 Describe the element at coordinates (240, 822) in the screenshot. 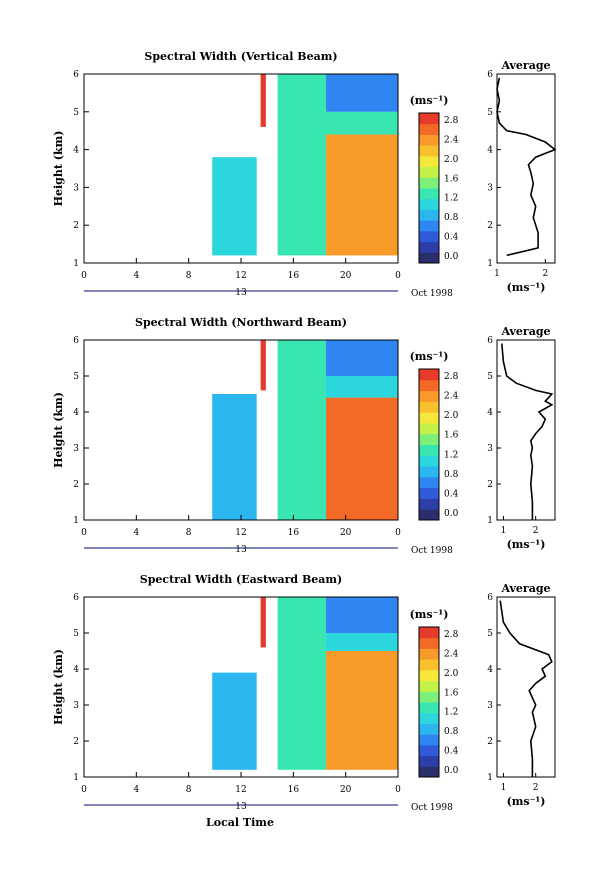

I see `x-axis-label: Local Time` at that location.